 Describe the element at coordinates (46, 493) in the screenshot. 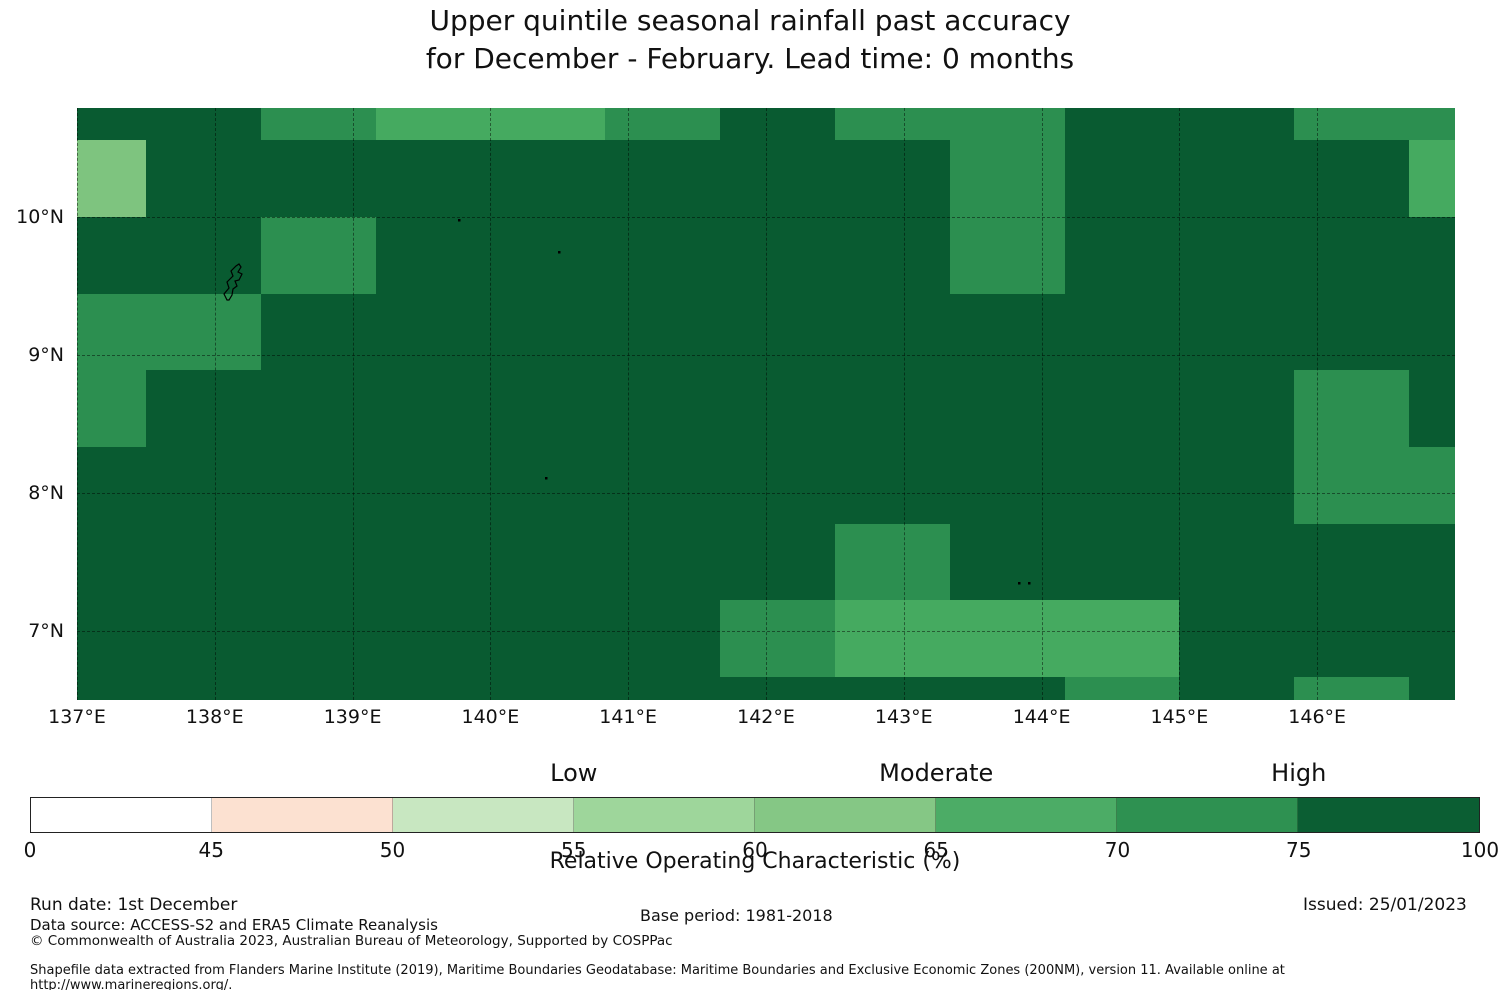

I see `y-tick-label: 8°N` at that location.